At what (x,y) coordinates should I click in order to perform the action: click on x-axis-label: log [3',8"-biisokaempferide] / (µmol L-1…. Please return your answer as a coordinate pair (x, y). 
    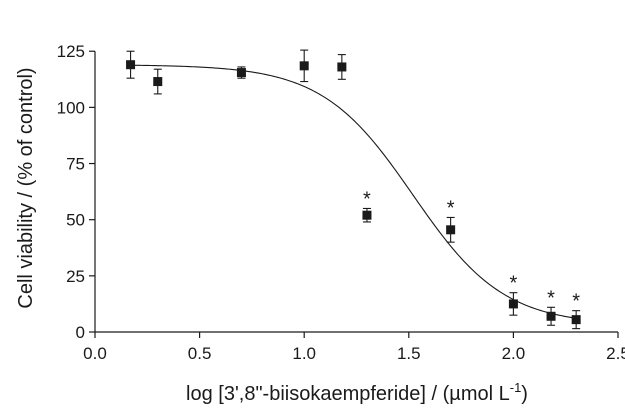
    Looking at the image, I should click on (357, 392).